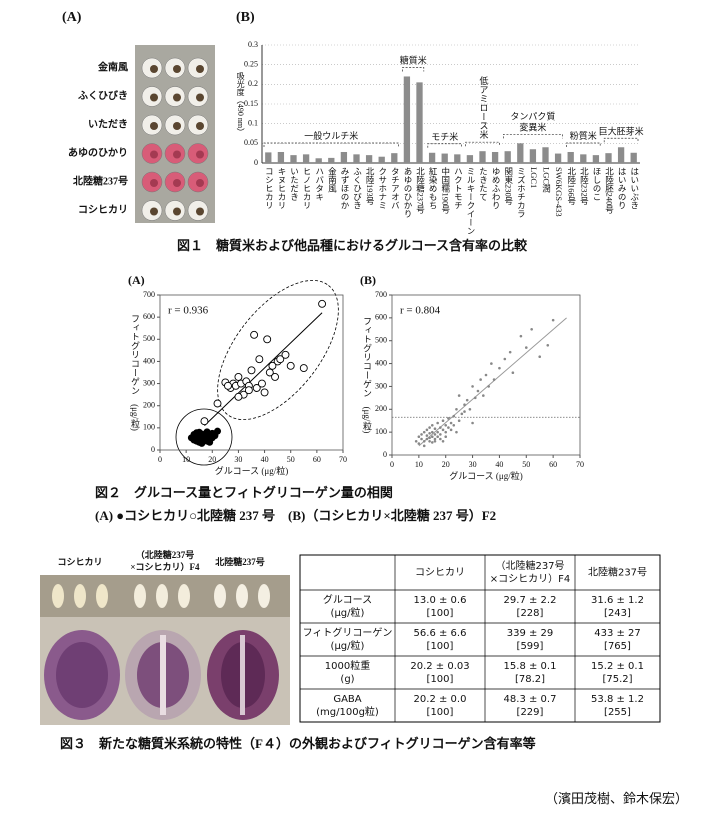  I want to click on category-label: 北陸166号, so click(572, 186).